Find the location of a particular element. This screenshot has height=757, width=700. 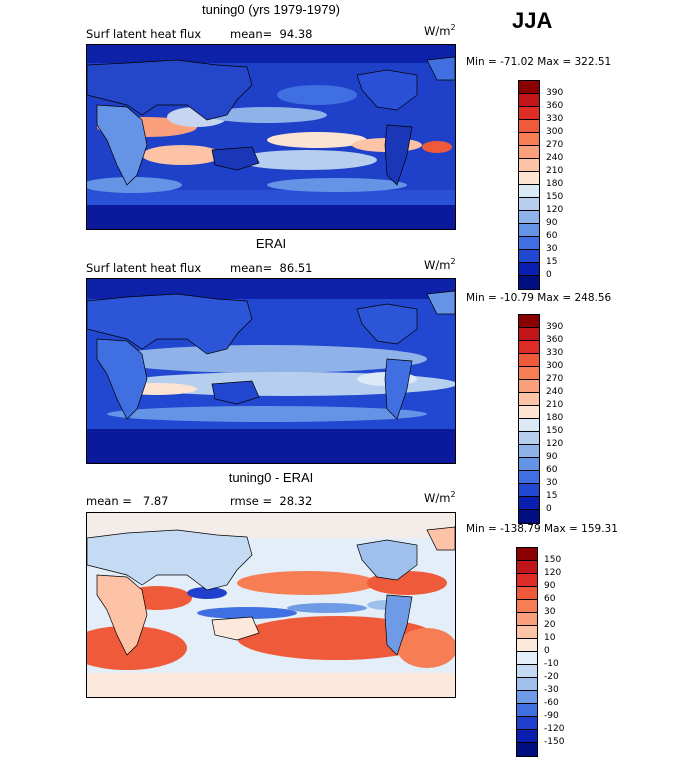

panel-2-mean: mean= 86.51 is located at coordinates (271, 268).